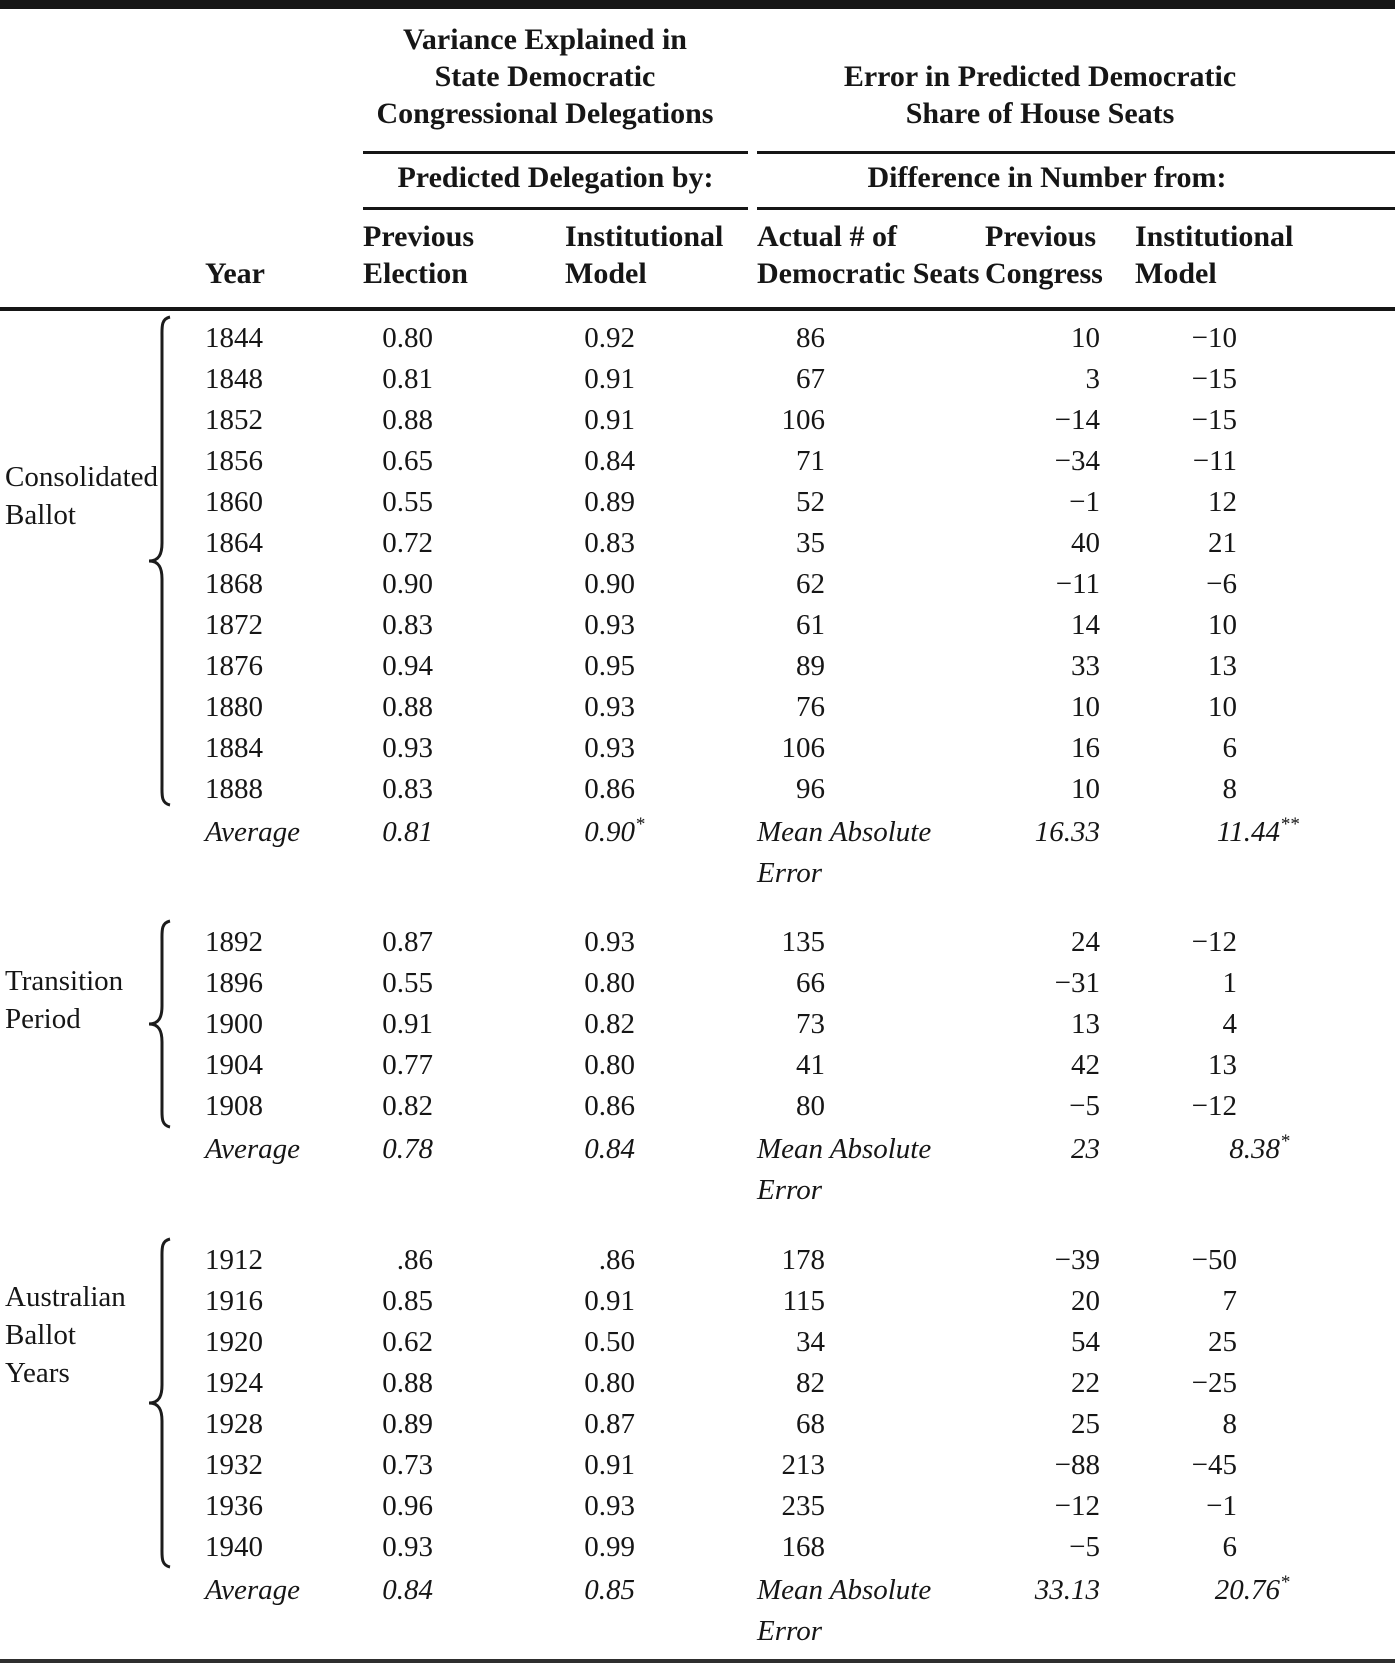 This screenshot has height=1678, width=1395. I want to click on year-cell: 1896, so click(234, 983).